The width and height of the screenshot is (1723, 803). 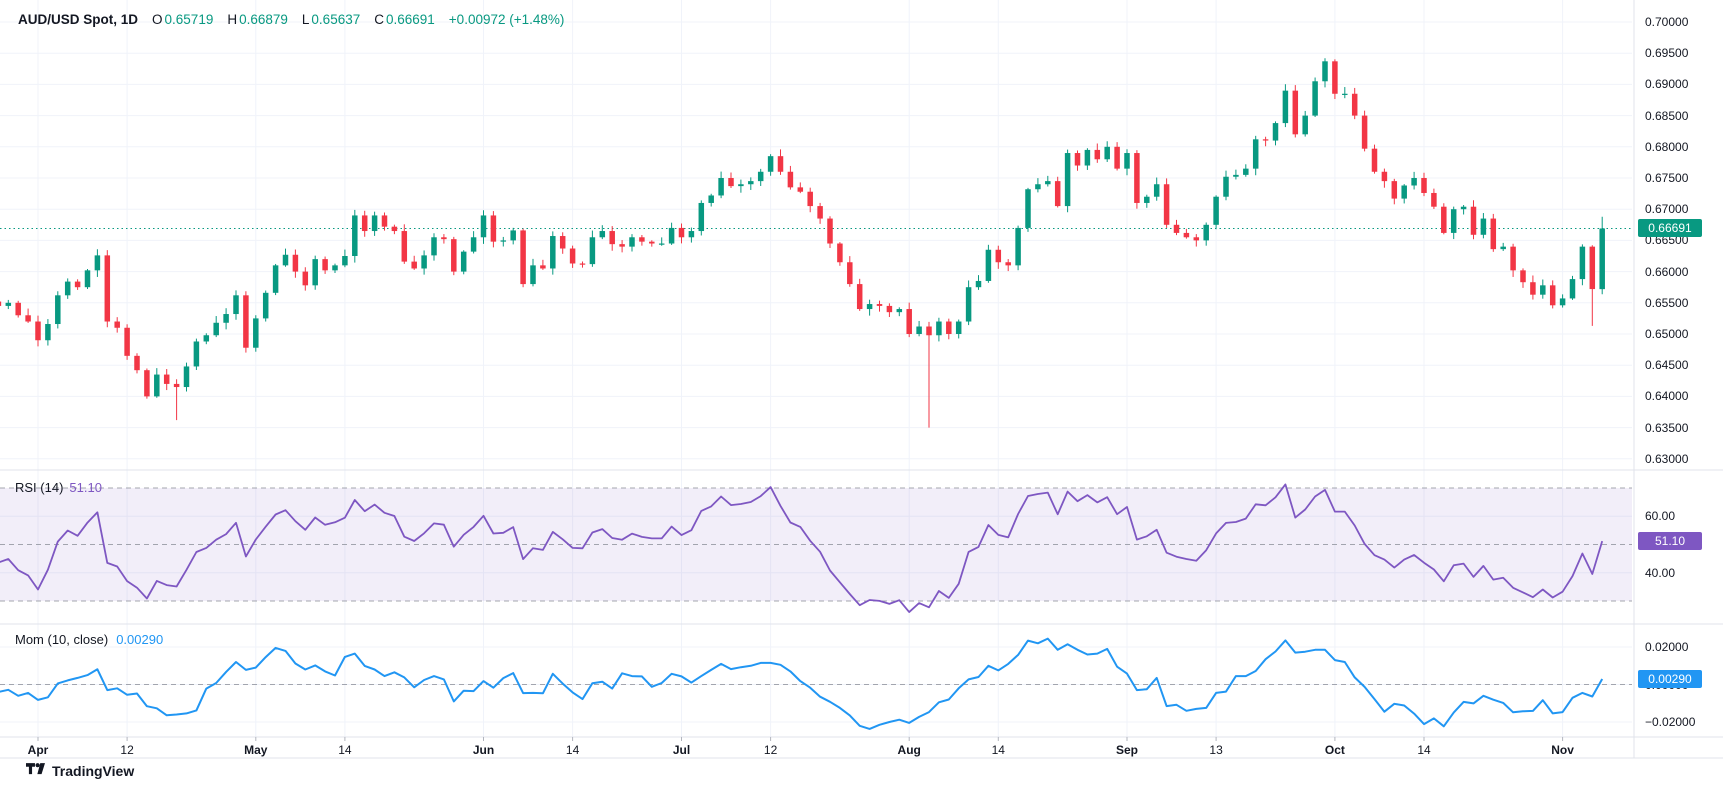 I want to click on time-axis-label-apr: Apr, so click(x=38, y=750).